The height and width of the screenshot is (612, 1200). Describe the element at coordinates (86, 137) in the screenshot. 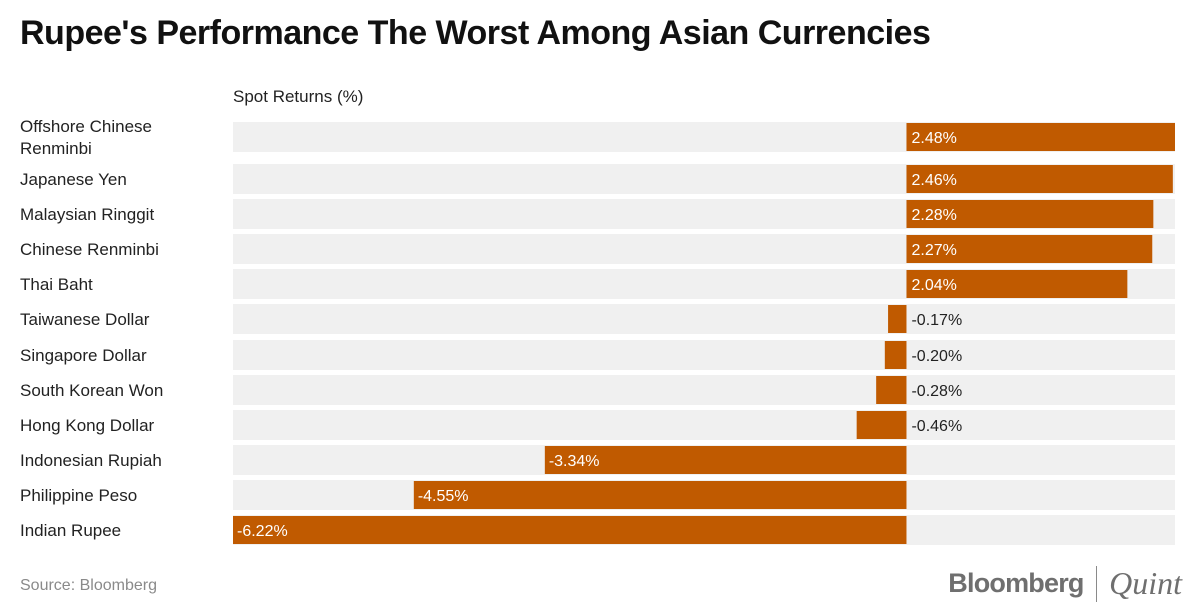

I see `category-label: Offshore Chinese Renminbi` at that location.